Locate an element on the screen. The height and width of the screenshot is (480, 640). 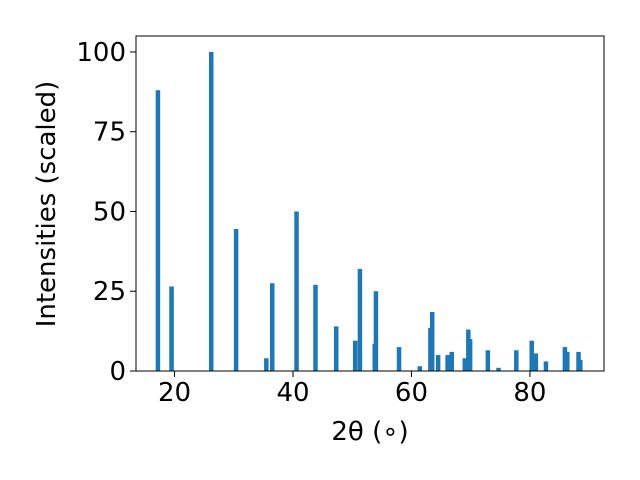
y-tick-label: 25 is located at coordinates (109, 292).